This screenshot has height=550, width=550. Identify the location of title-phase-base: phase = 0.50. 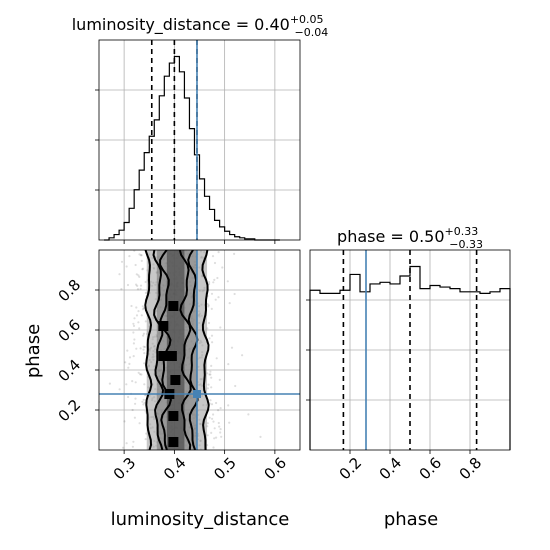
(390, 236).